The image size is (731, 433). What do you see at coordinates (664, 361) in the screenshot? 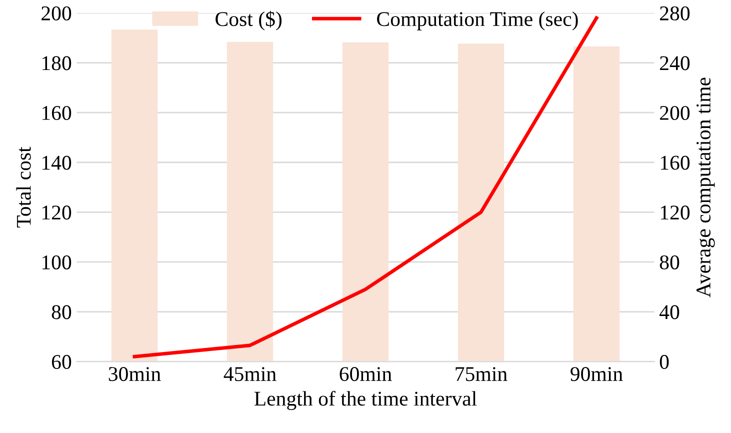
I see `y2-tick-label: 0` at bounding box center [664, 361].